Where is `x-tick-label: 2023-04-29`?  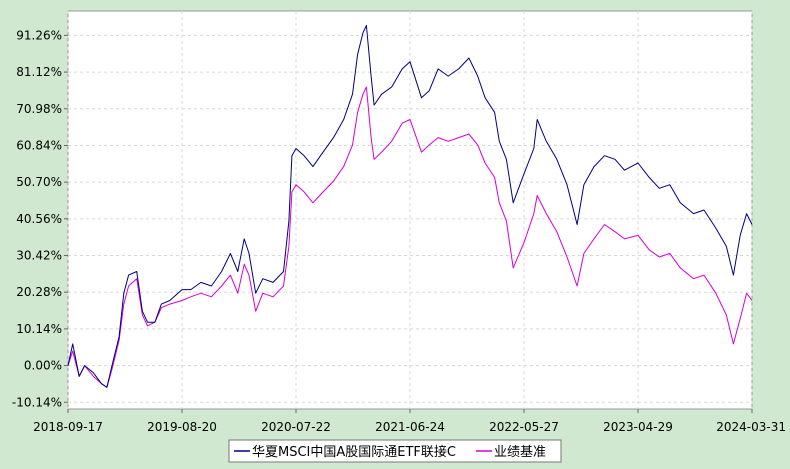 x-tick-label: 2023-04-29 is located at coordinates (638, 427).